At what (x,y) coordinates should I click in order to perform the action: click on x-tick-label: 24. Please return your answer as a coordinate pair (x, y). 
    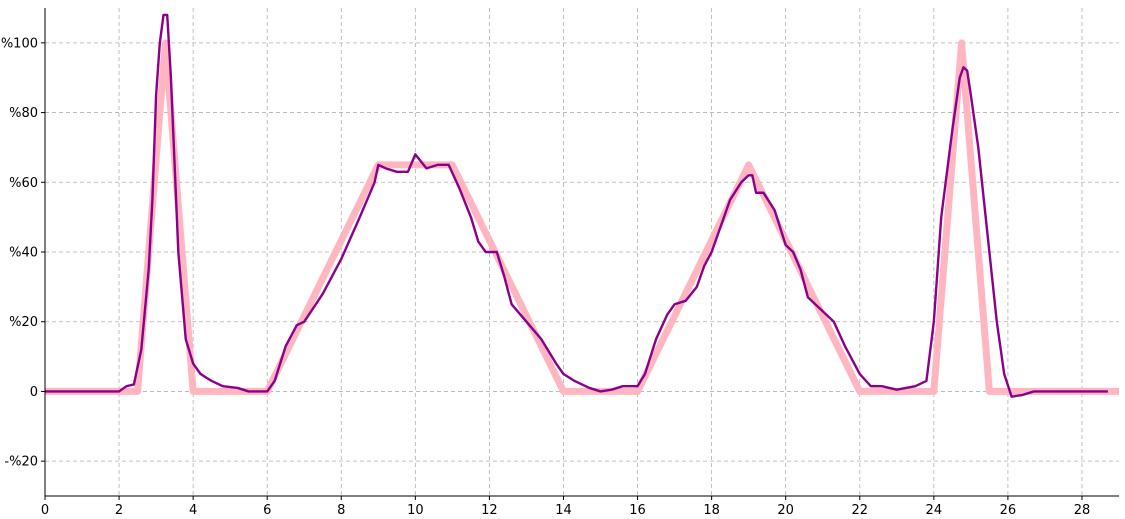
    Looking at the image, I should click on (934, 510).